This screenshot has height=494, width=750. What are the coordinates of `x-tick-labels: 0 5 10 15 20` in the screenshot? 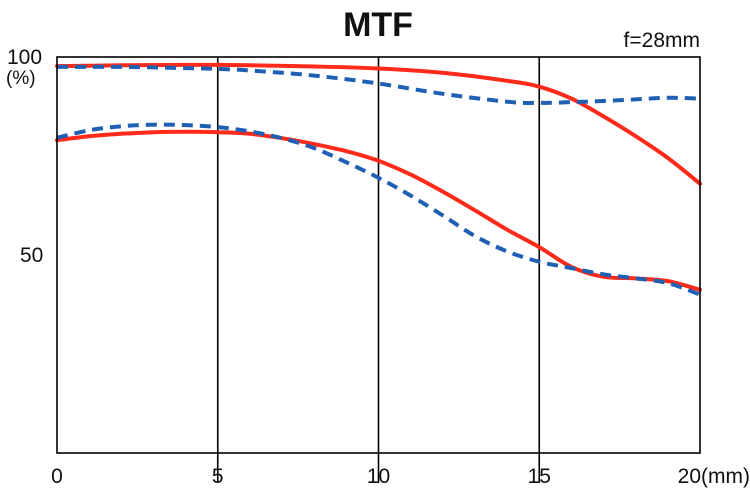 It's located at (376, 476).